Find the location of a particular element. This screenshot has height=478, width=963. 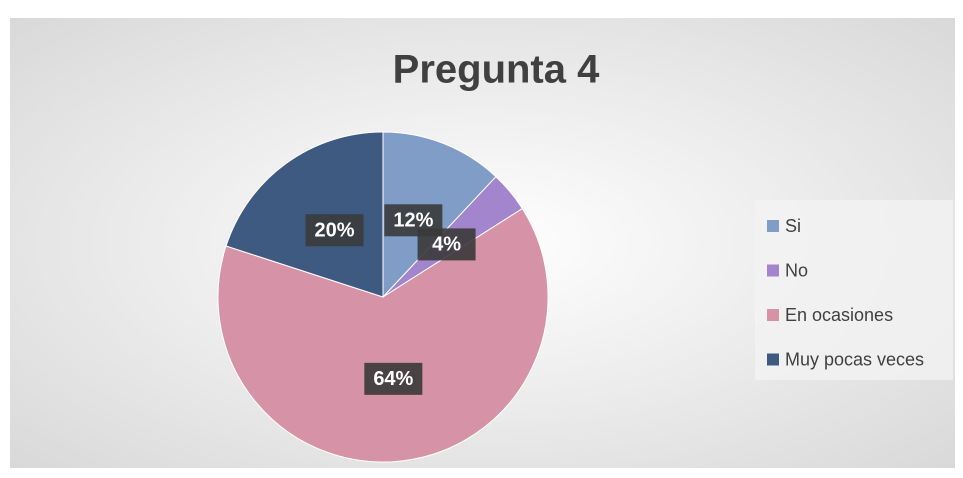

chart-title: Pregunta 4 is located at coordinates (496, 70).